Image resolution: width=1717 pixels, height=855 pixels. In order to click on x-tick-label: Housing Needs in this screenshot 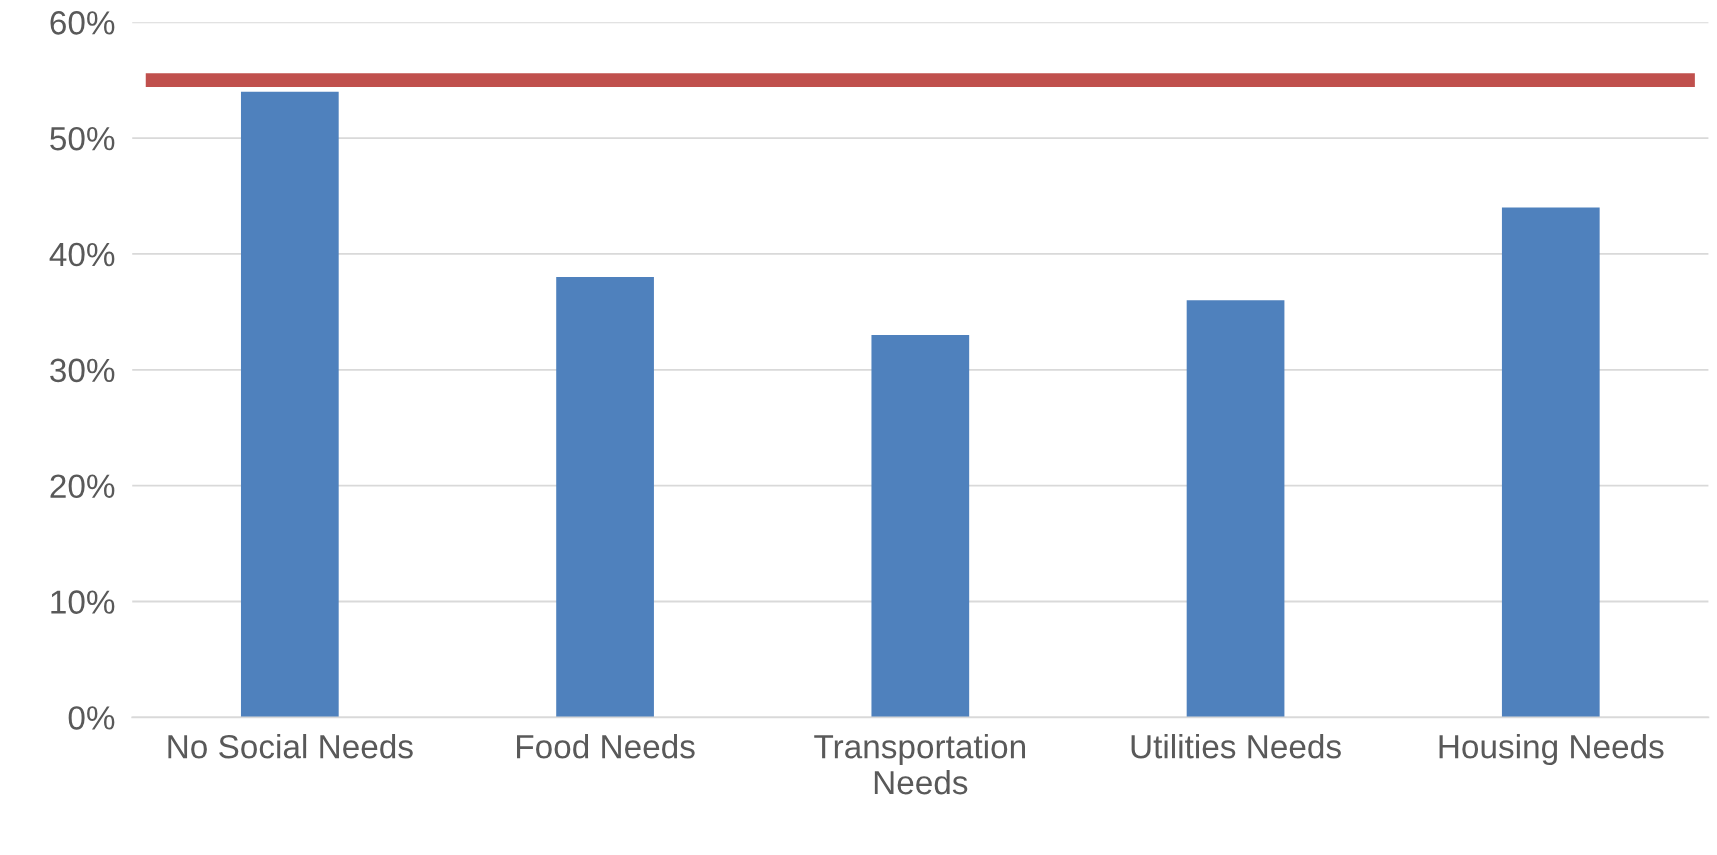, I will do `click(1551, 750)`.